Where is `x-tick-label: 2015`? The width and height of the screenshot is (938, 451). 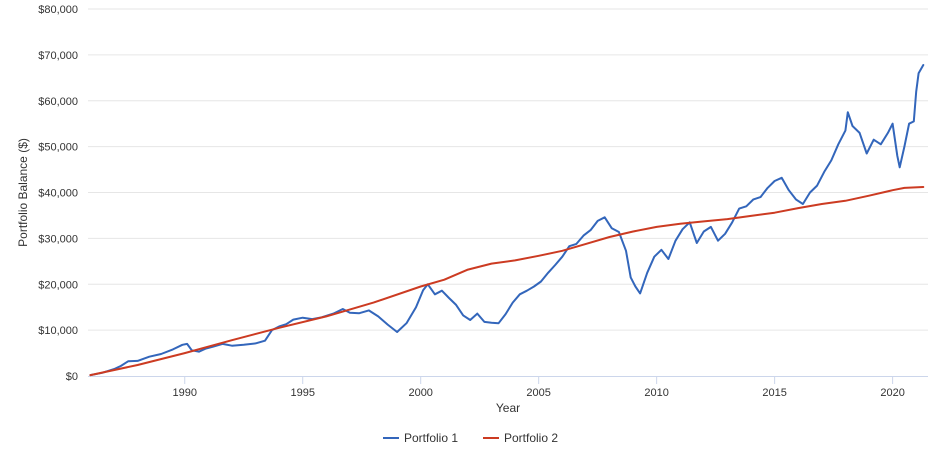 x-tick-label: 2015 is located at coordinates (774, 393).